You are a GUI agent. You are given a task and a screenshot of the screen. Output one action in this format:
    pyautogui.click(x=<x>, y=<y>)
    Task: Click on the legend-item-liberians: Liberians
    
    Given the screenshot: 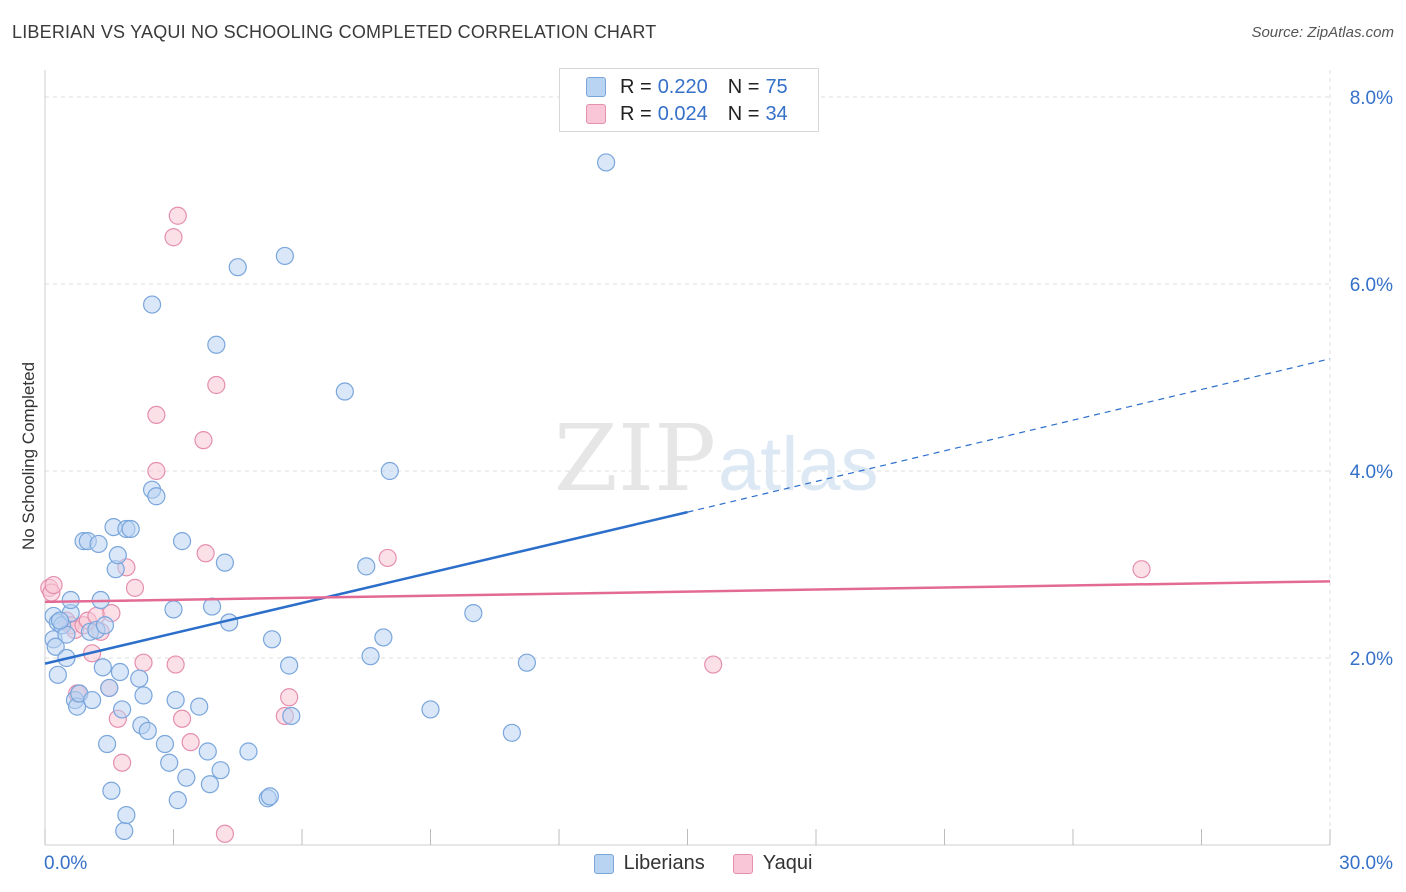 What is the action you would take?
    pyautogui.click(x=649, y=863)
    